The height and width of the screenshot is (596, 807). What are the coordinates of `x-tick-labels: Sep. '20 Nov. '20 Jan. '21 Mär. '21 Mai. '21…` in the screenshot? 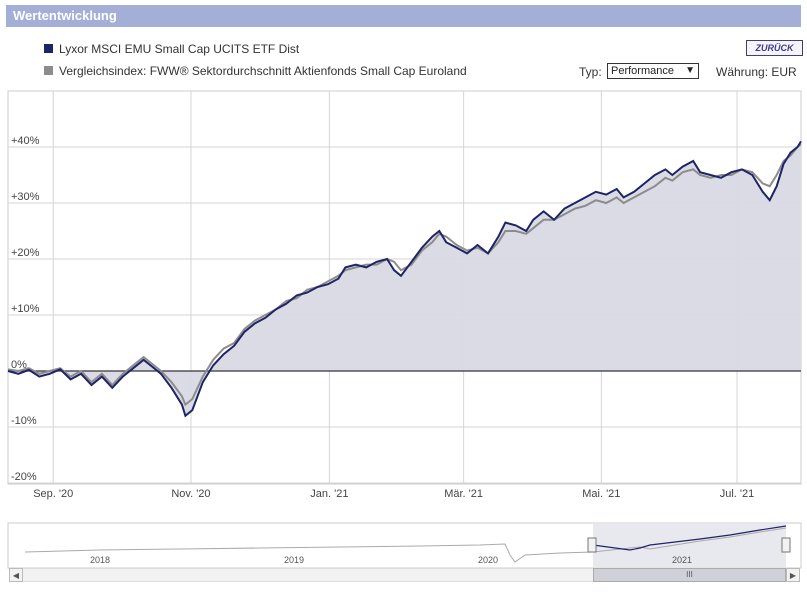 It's located at (393, 494).